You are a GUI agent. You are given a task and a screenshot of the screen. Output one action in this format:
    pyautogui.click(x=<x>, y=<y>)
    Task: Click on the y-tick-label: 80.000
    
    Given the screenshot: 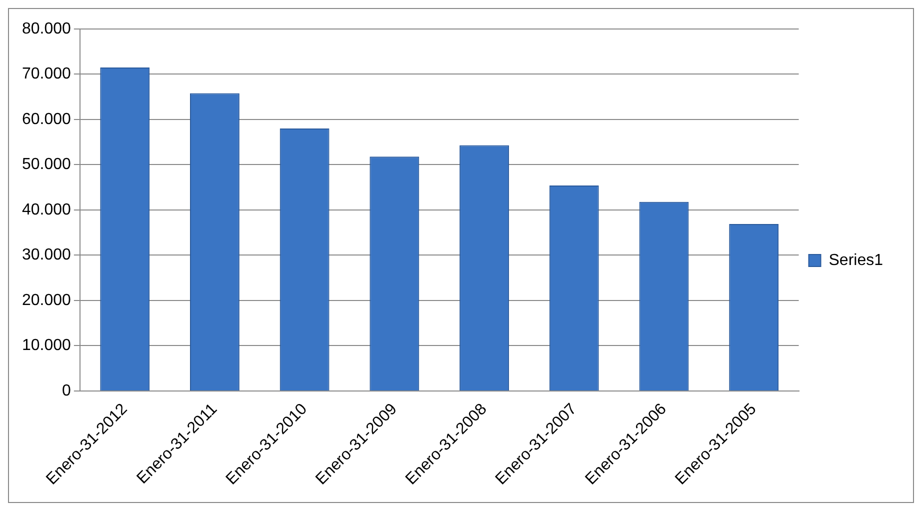 What is the action you would take?
    pyautogui.click(x=47, y=29)
    